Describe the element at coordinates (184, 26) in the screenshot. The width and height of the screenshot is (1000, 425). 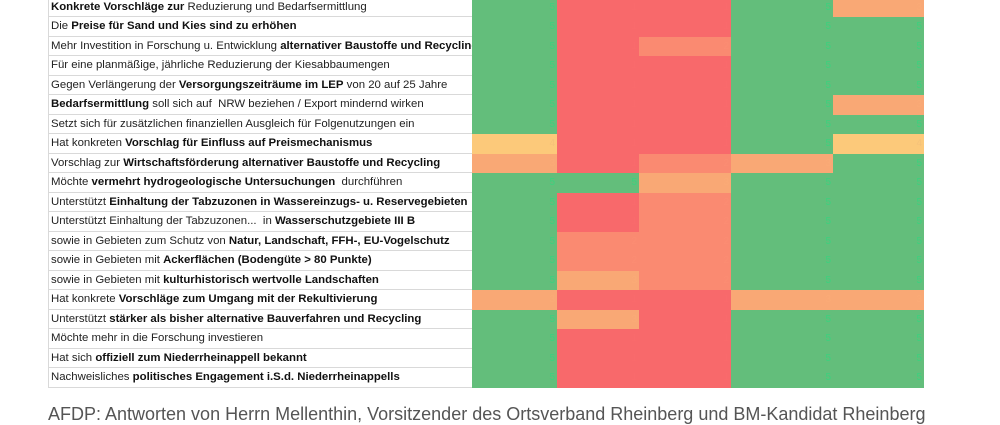
I see `criterion-bold-text: Preise für Sand und Kies sind zu erhöhen` at that location.